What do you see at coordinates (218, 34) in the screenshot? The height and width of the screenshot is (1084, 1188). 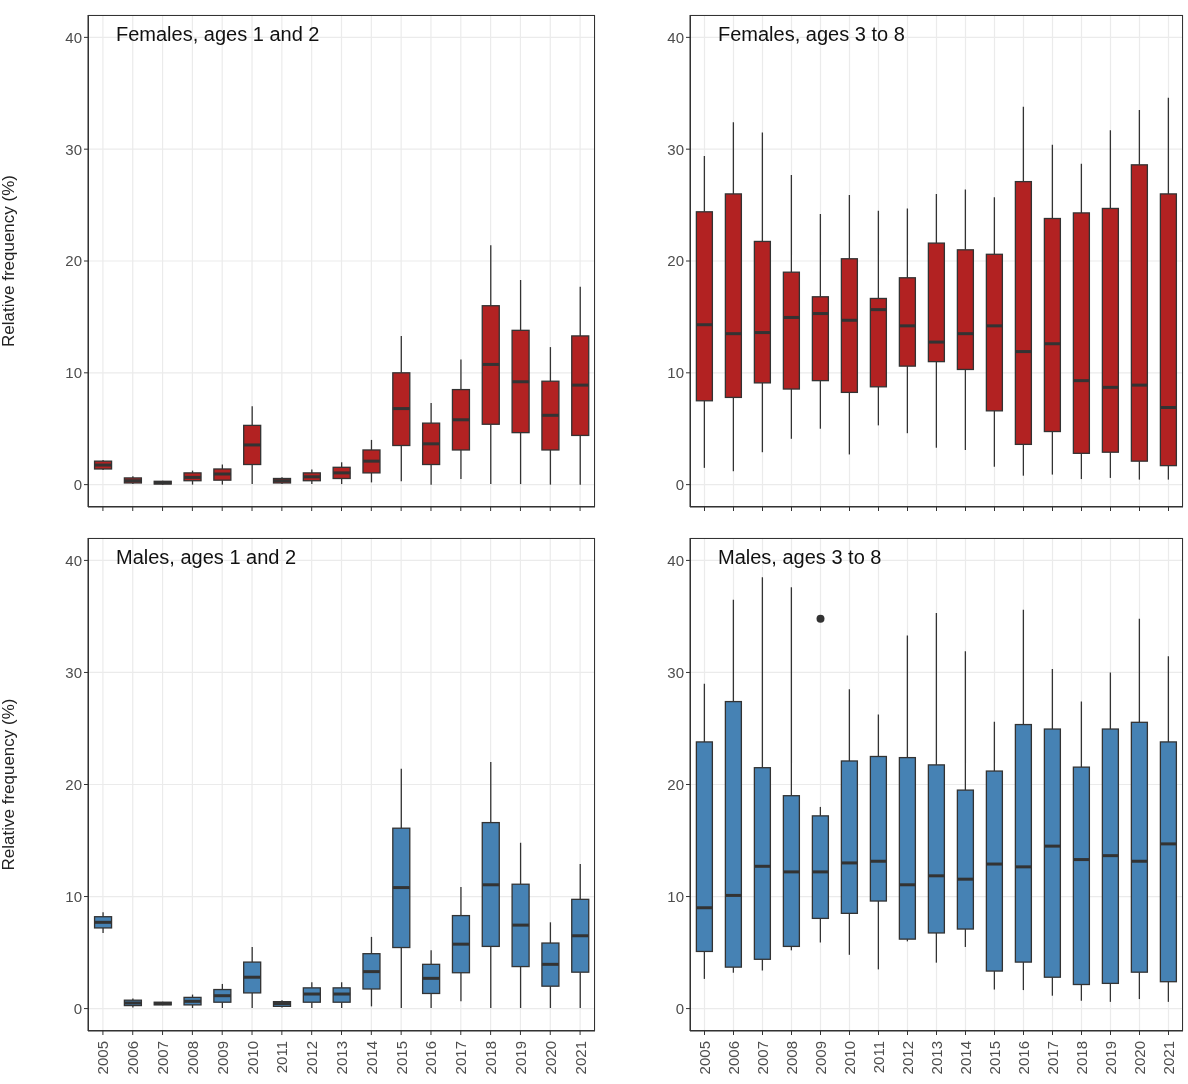 I see `chart-title: Females, ages 1 and 2` at bounding box center [218, 34].